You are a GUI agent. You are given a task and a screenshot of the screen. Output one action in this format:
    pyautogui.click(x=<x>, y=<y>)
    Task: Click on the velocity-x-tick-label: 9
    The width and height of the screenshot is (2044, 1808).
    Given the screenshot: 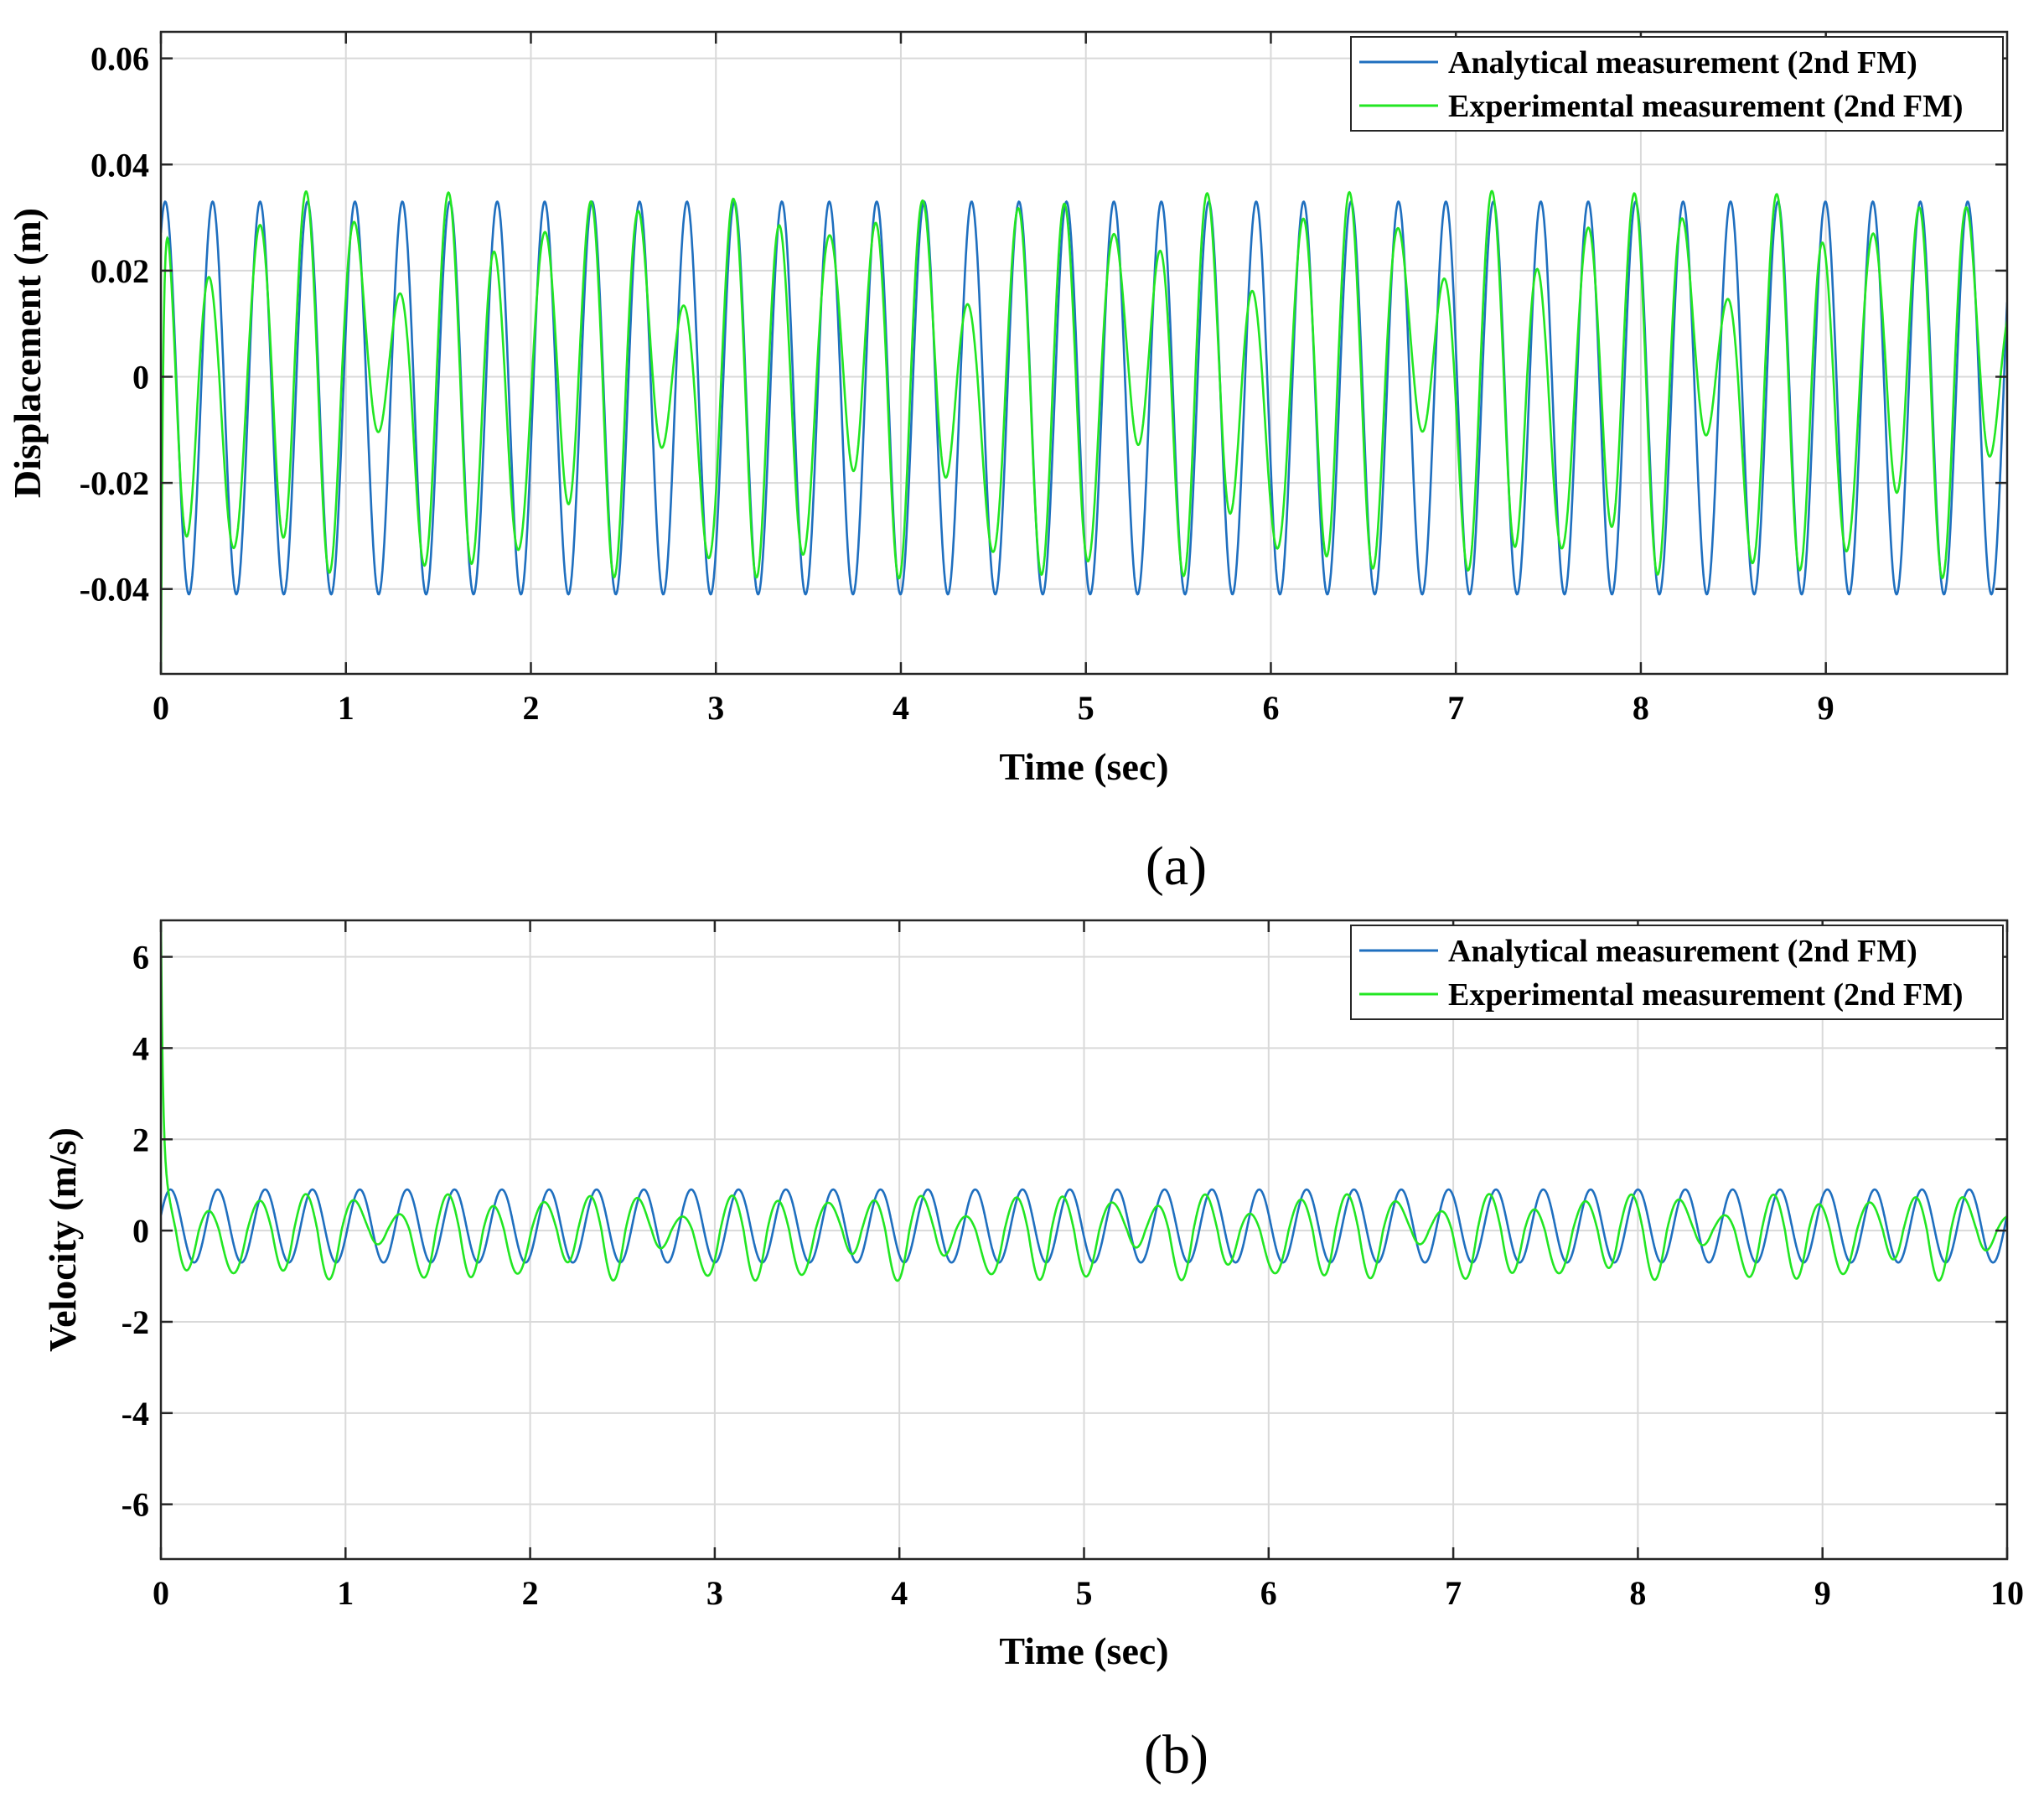 What is the action you would take?
    pyautogui.click(x=1822, y=1593)
    